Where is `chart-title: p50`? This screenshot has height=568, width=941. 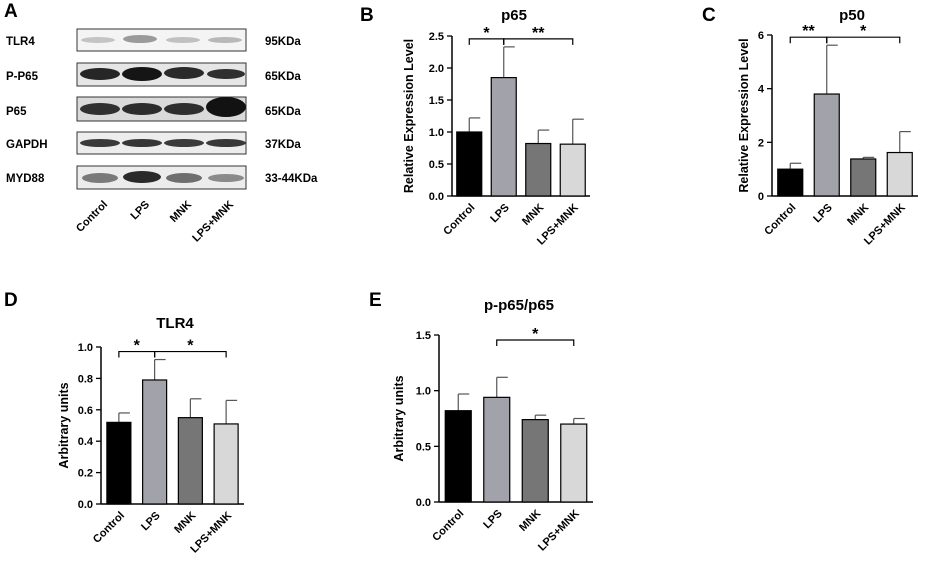 chart-title: p50 is located at coordinates (852, 15).